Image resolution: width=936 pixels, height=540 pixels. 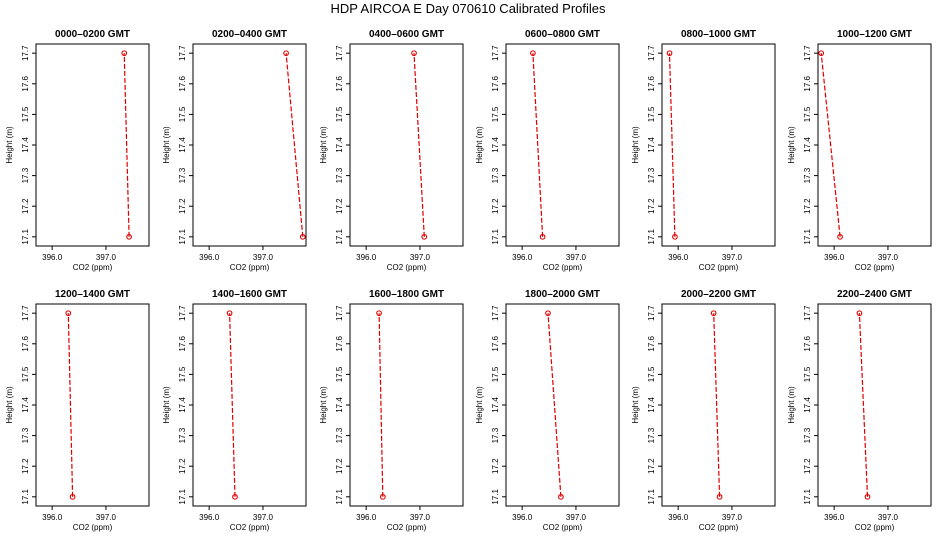 What do you see at coordinates (406, 294) in the screenshot?
I see `panel-title: 1600–1800 GMT` at bounding box center [406, 294].